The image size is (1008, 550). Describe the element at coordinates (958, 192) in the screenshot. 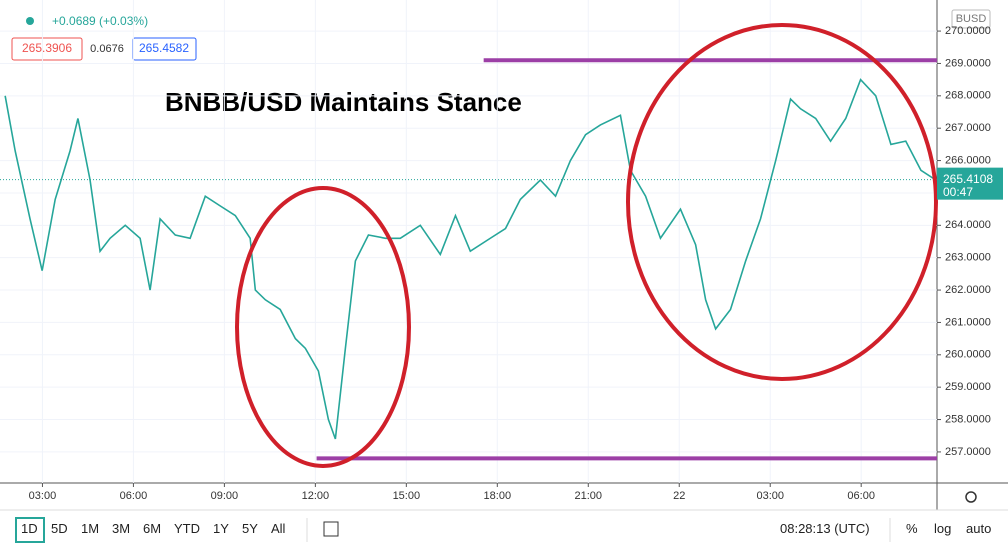

I see `countdown: 00:47` at that location.